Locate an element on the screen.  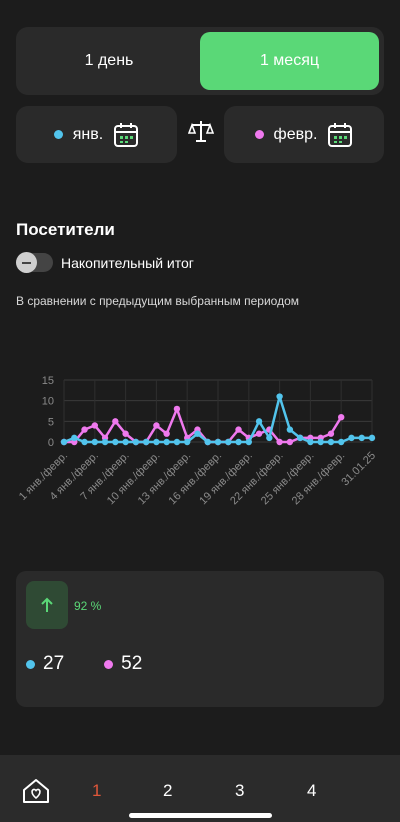
previous-total: 52 is located at coordinates (132, 663).